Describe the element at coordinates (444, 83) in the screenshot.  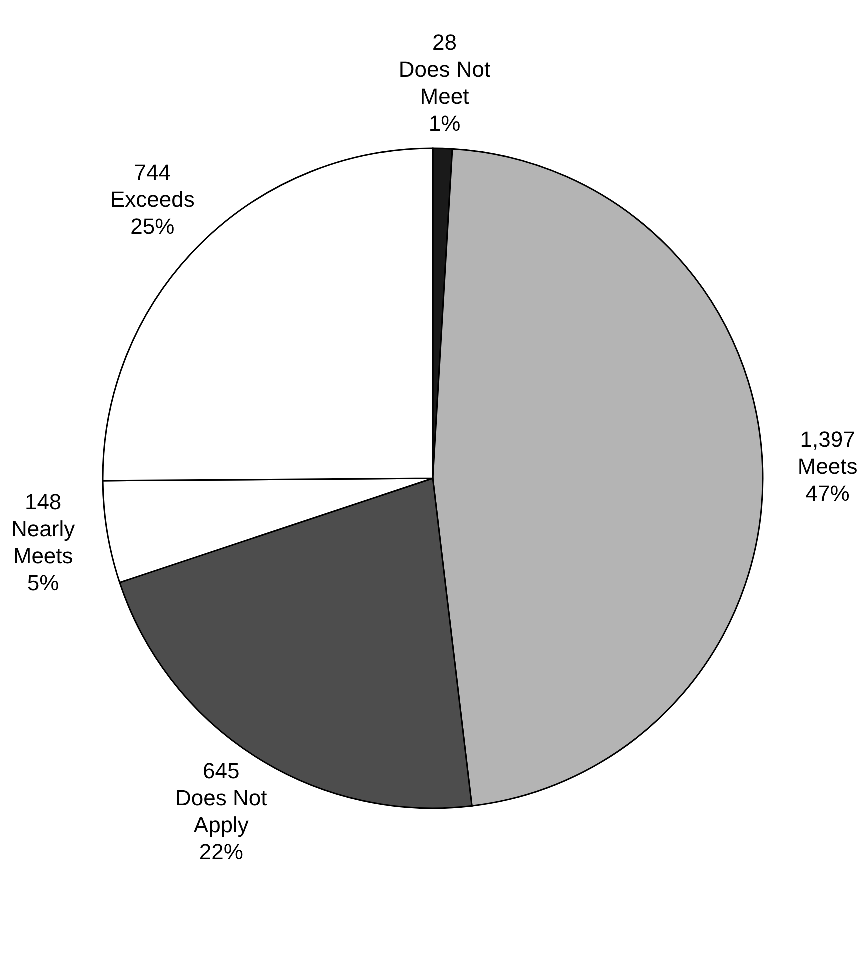
I see `slice-label: Does Not Meet` at that location.